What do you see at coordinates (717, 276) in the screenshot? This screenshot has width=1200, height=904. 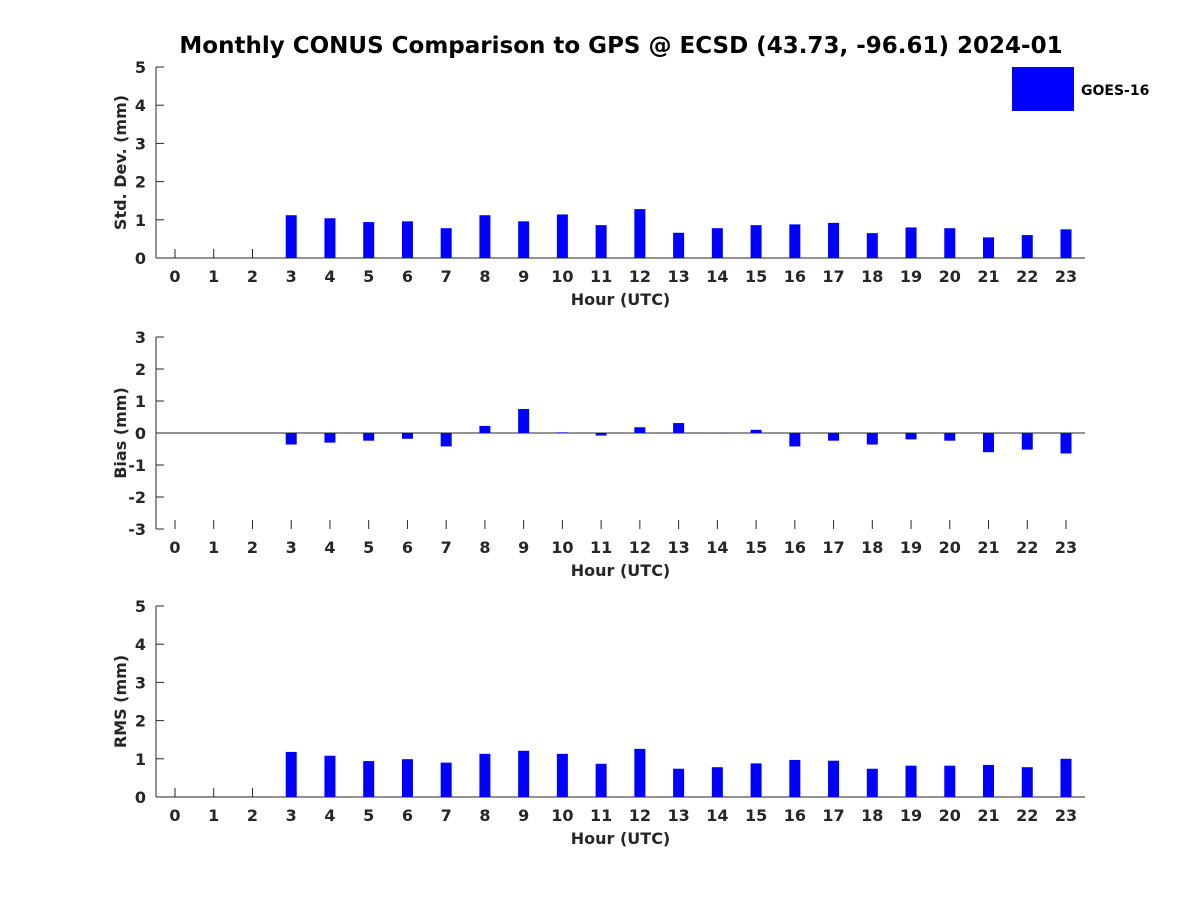 I see `panel-1-x-tick-label: 14` at bounding box center [717, 276].